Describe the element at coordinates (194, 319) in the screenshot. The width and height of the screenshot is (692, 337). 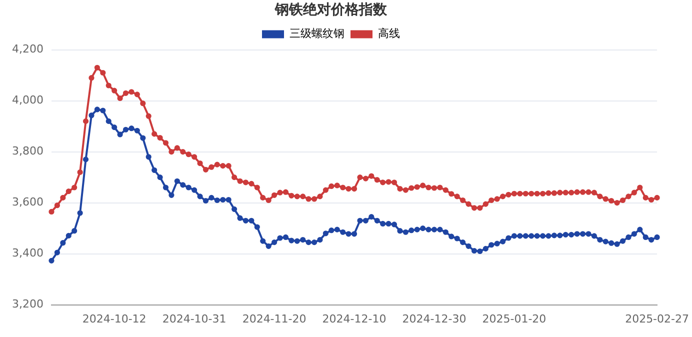
I see `x-tick-label: 2024-10-31` at that location.